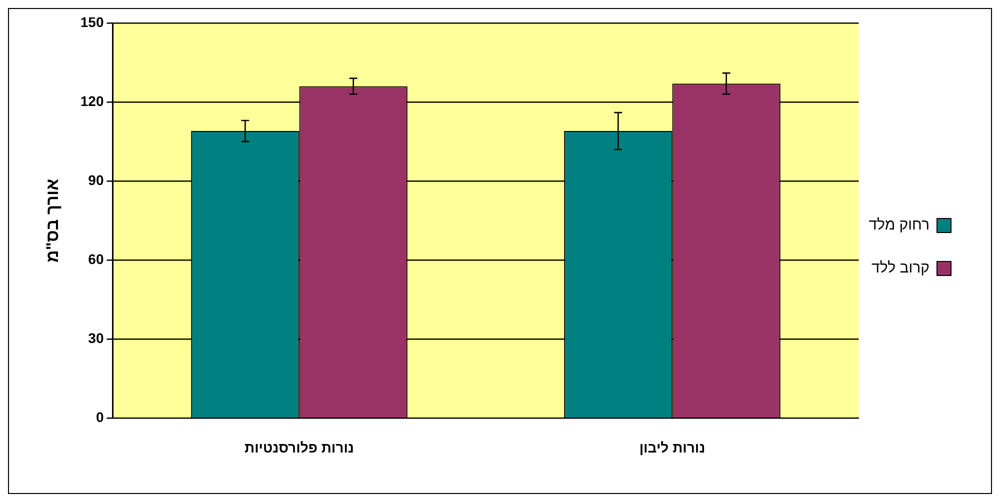 The image size is (1000, 502). What do you see at coordinates (96, 180) in the screenshot?
I see `y-tick-label: 90` at bounding box center [96, 180].